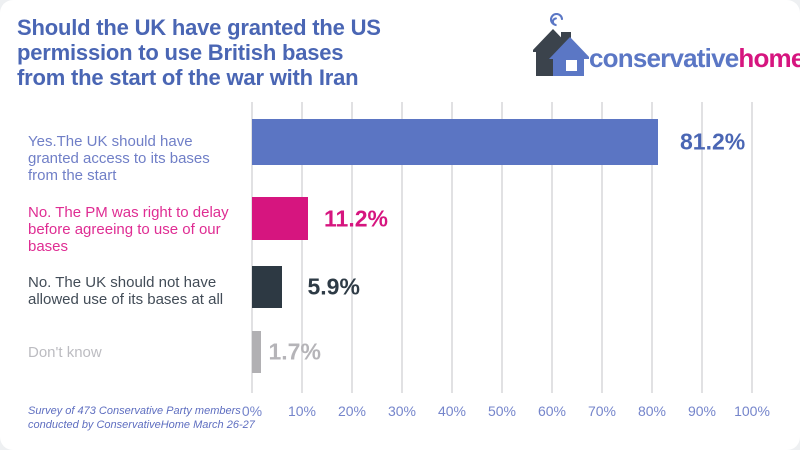 The image size is (800, 450). What do you see at coordinates (571, 65) in the screenshot?
I see `house-door` at bounding box center [571, 65].